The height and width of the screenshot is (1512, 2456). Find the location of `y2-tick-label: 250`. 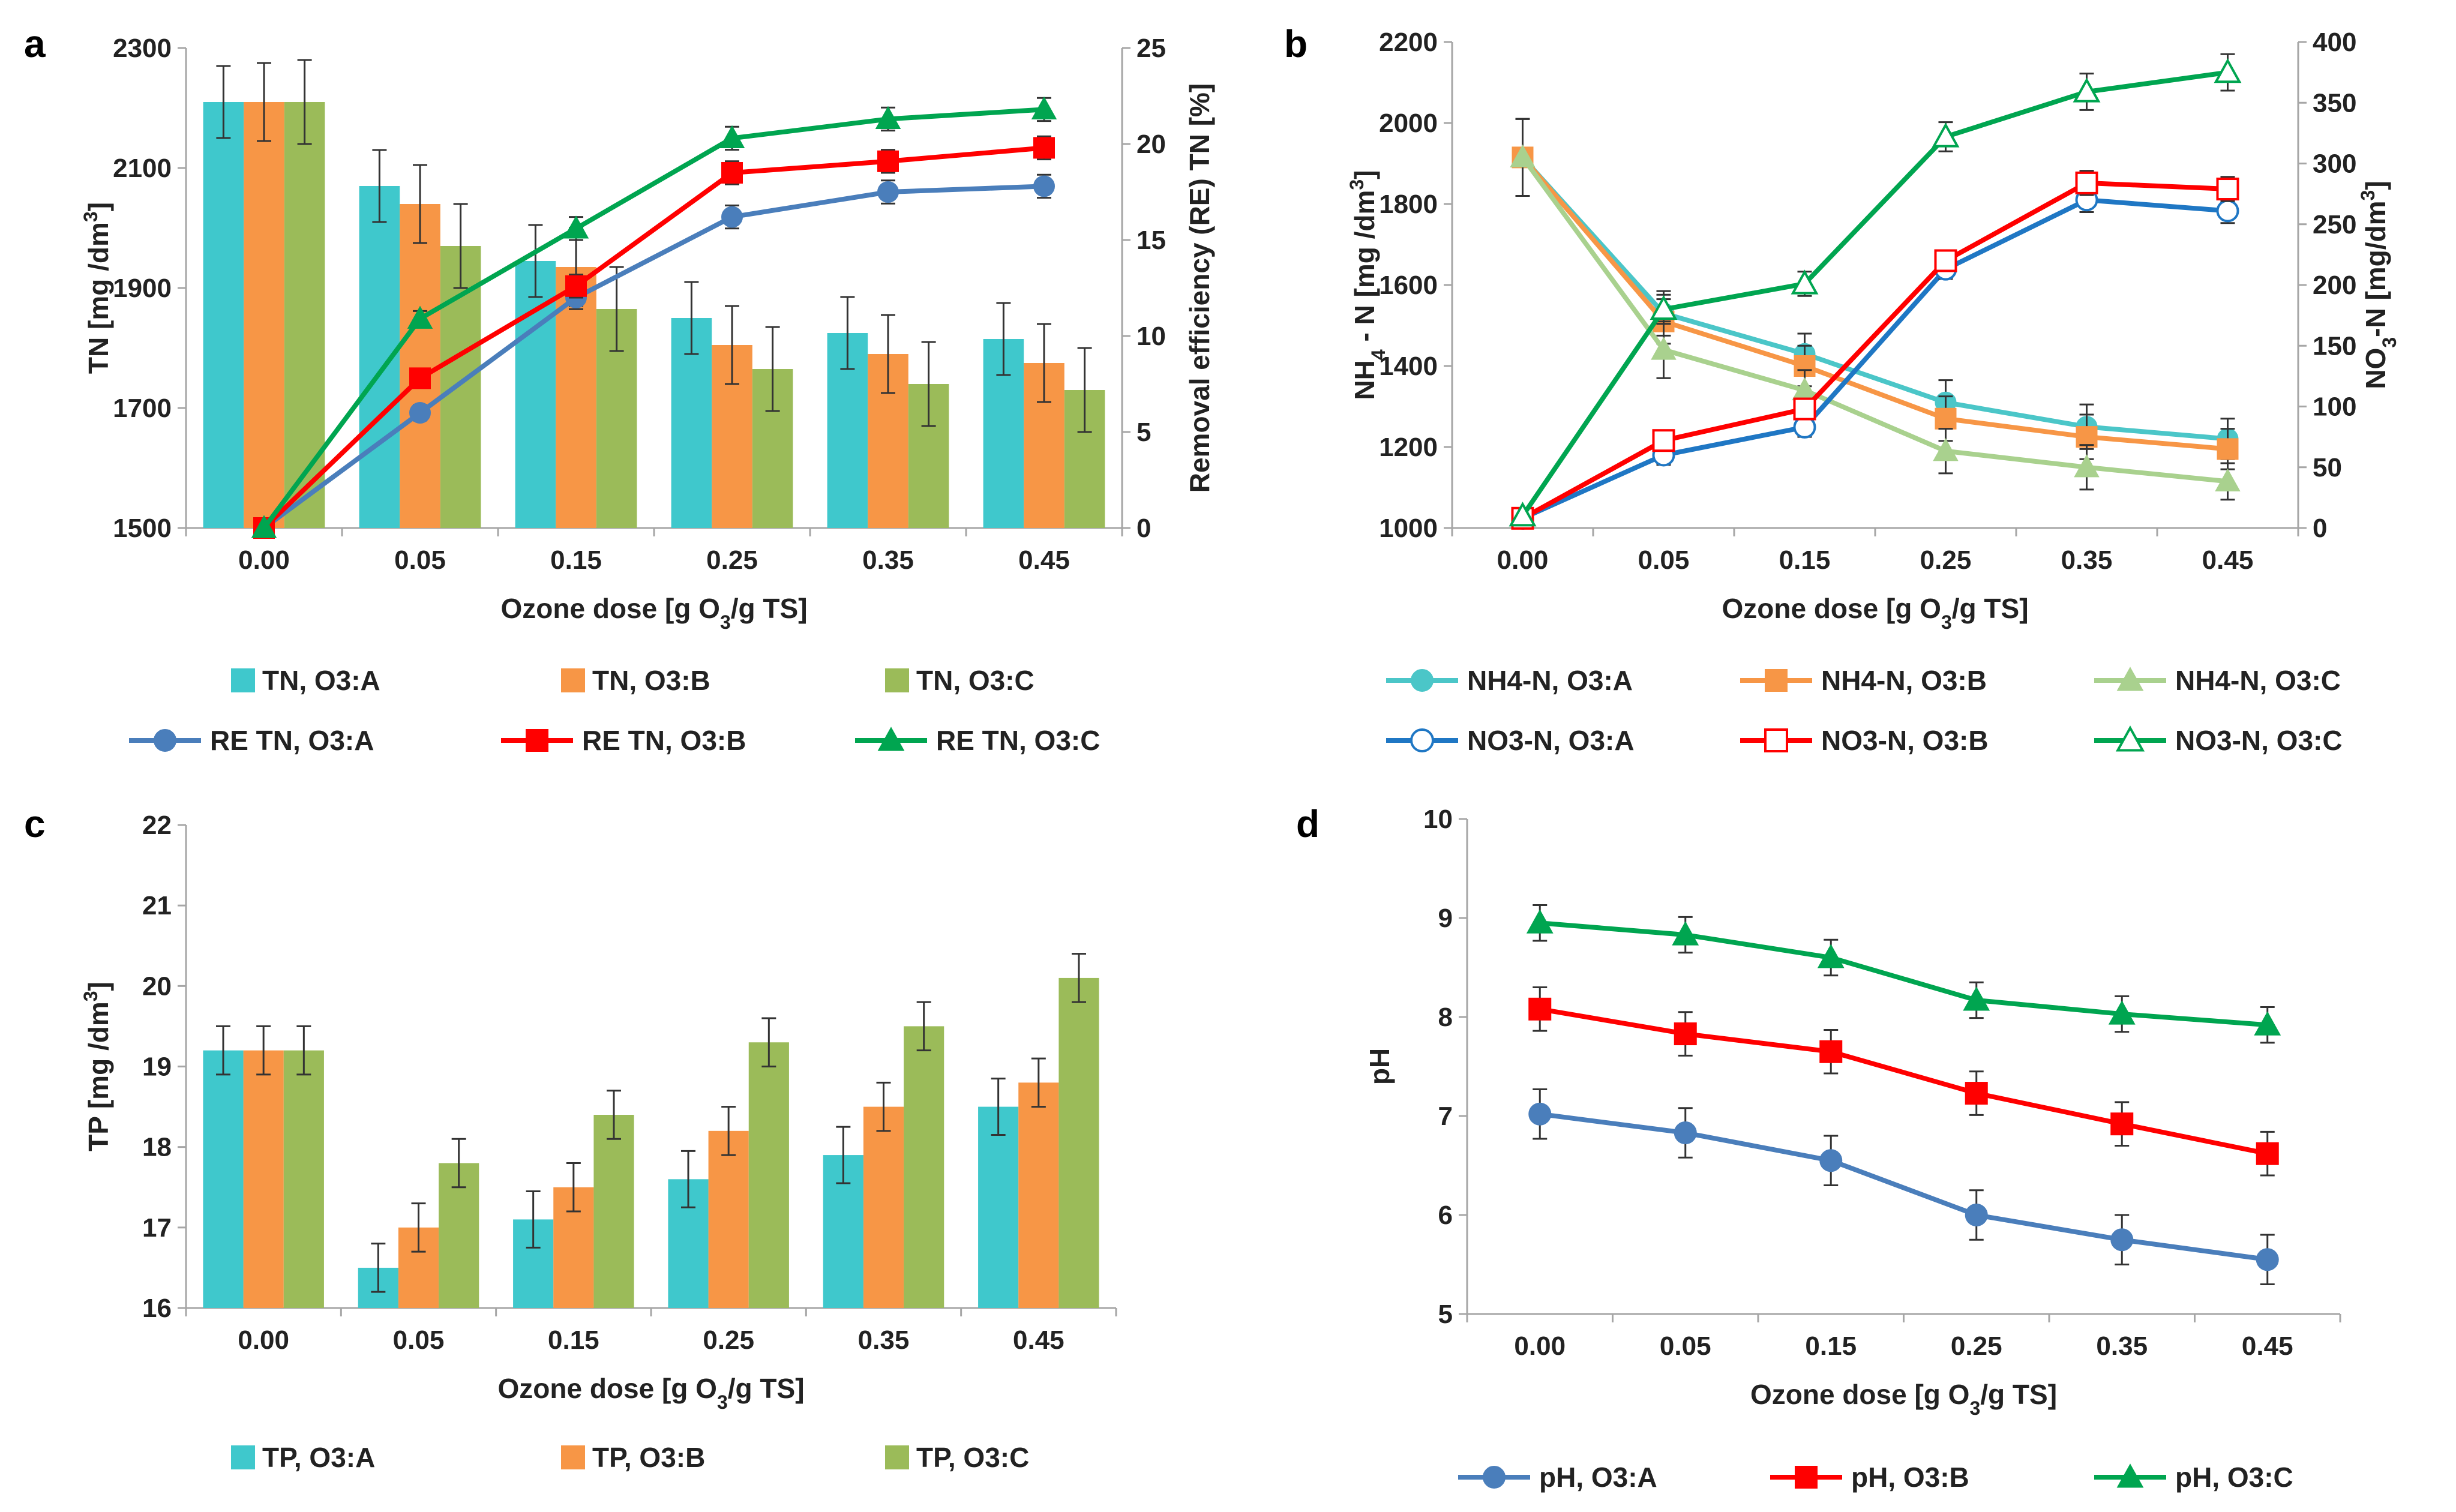

y2-tick-label: 250 is located at coordinates (2334, 224).